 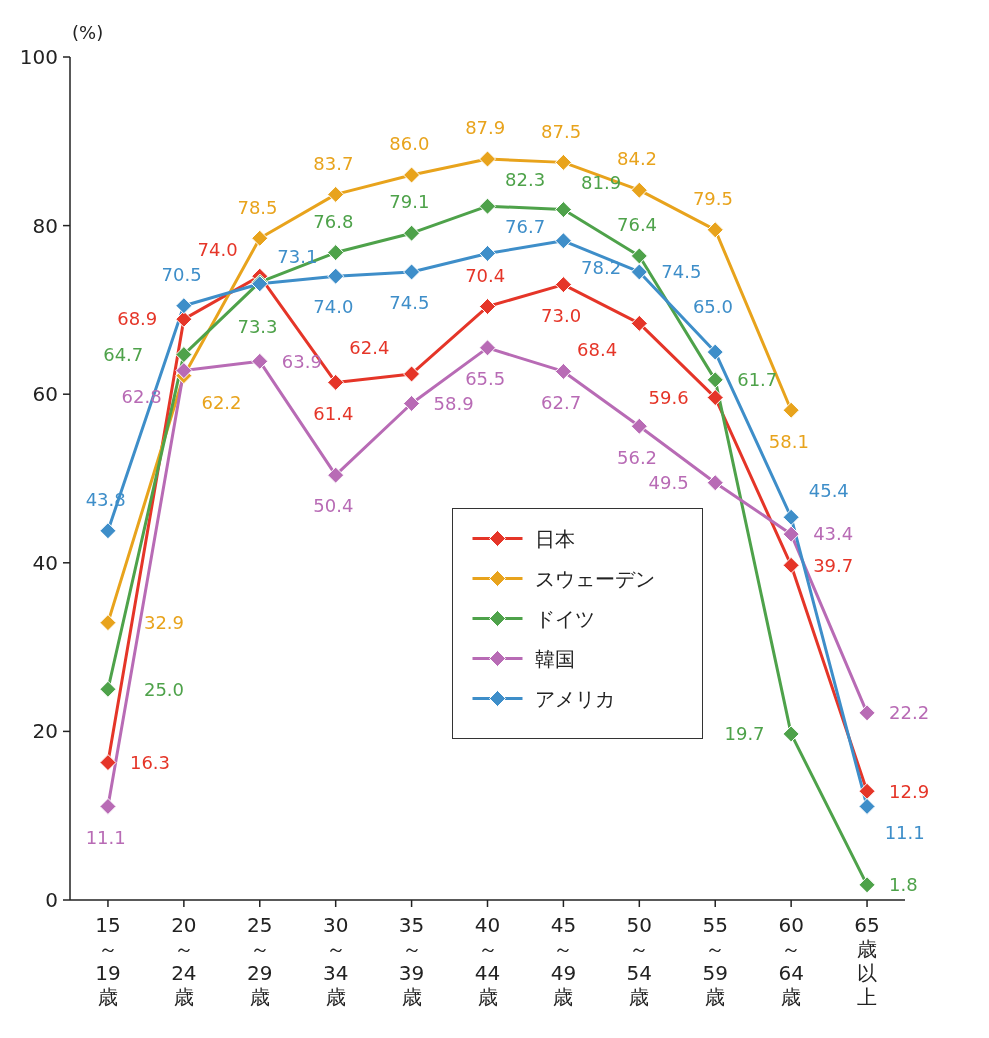 What do you see at coordinates (487, 961) in the screenshot?
I see `x-tick-label: 40～44歳` at bounding box center [487, 961].